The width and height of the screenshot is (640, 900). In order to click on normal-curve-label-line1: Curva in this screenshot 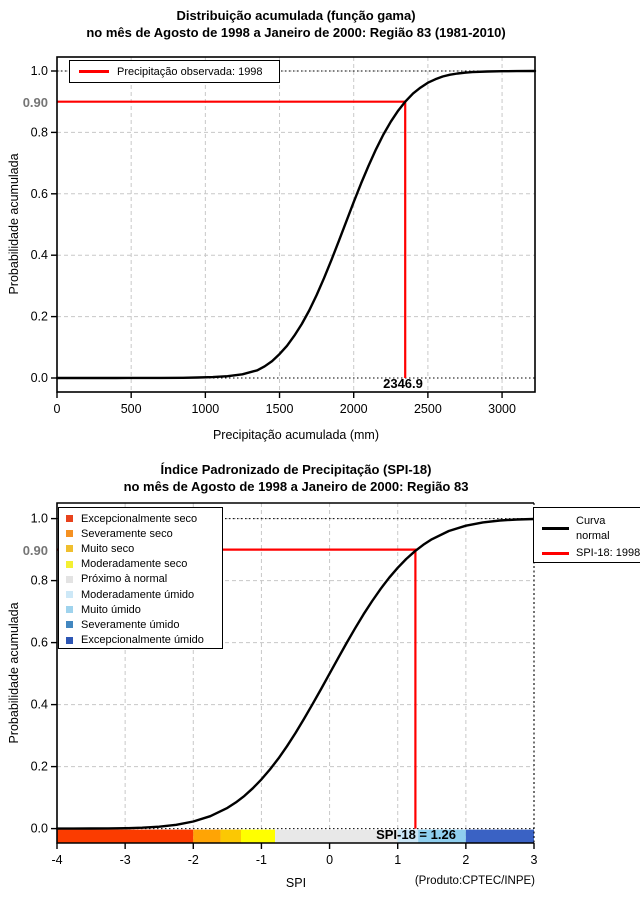, I will do `click(591, 521)`.